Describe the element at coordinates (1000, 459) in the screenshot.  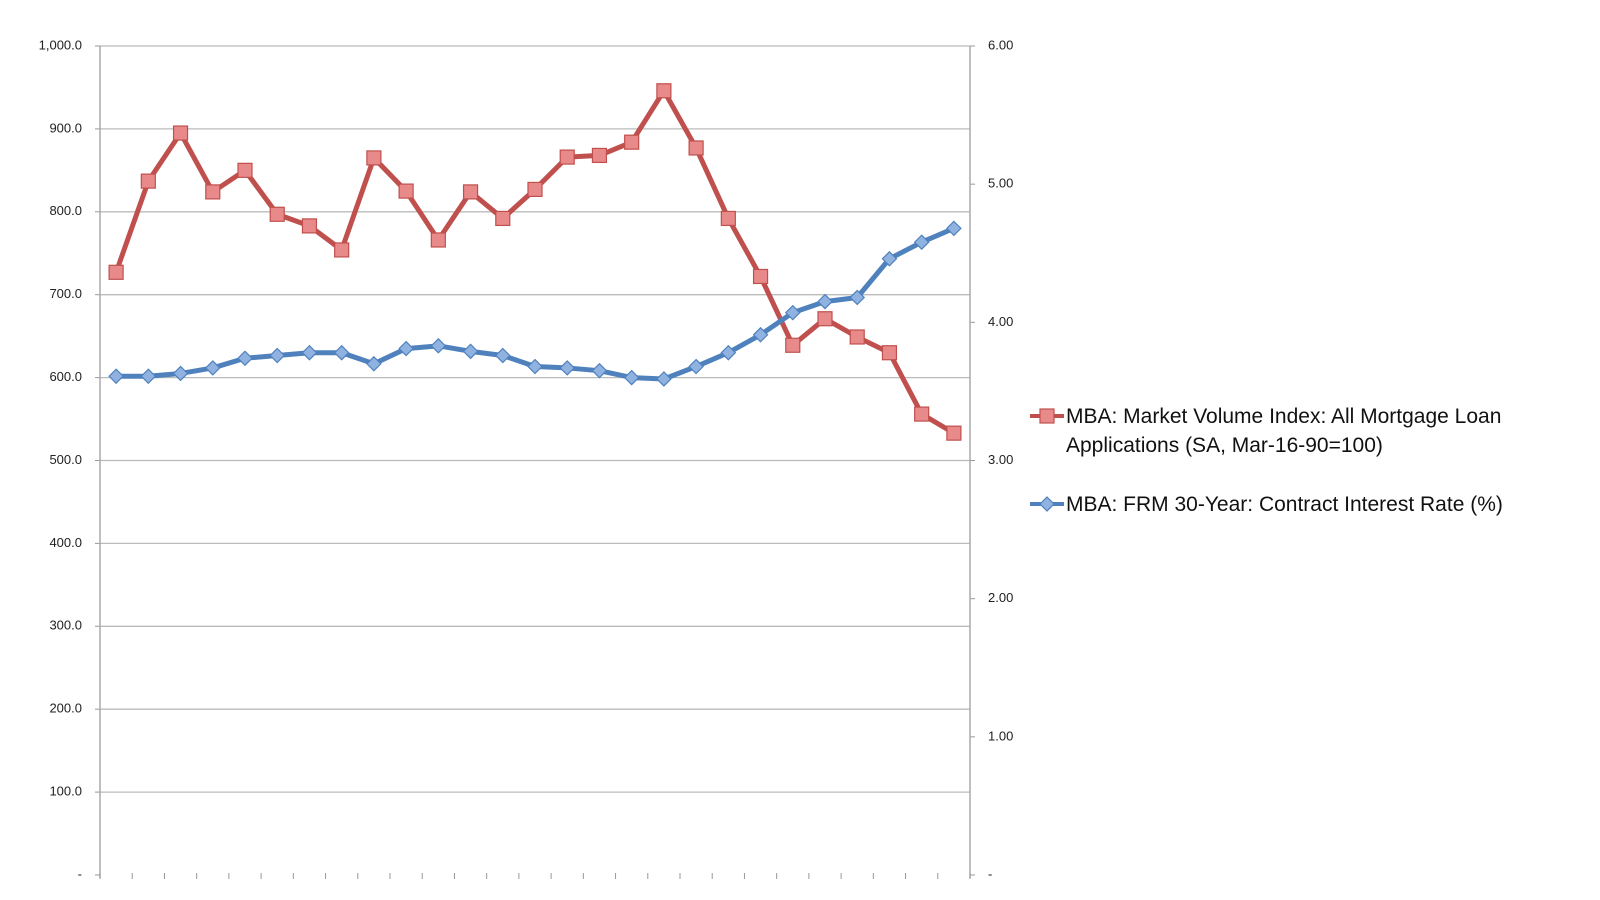
I see `y2-tick-label: 3.00` at that location.